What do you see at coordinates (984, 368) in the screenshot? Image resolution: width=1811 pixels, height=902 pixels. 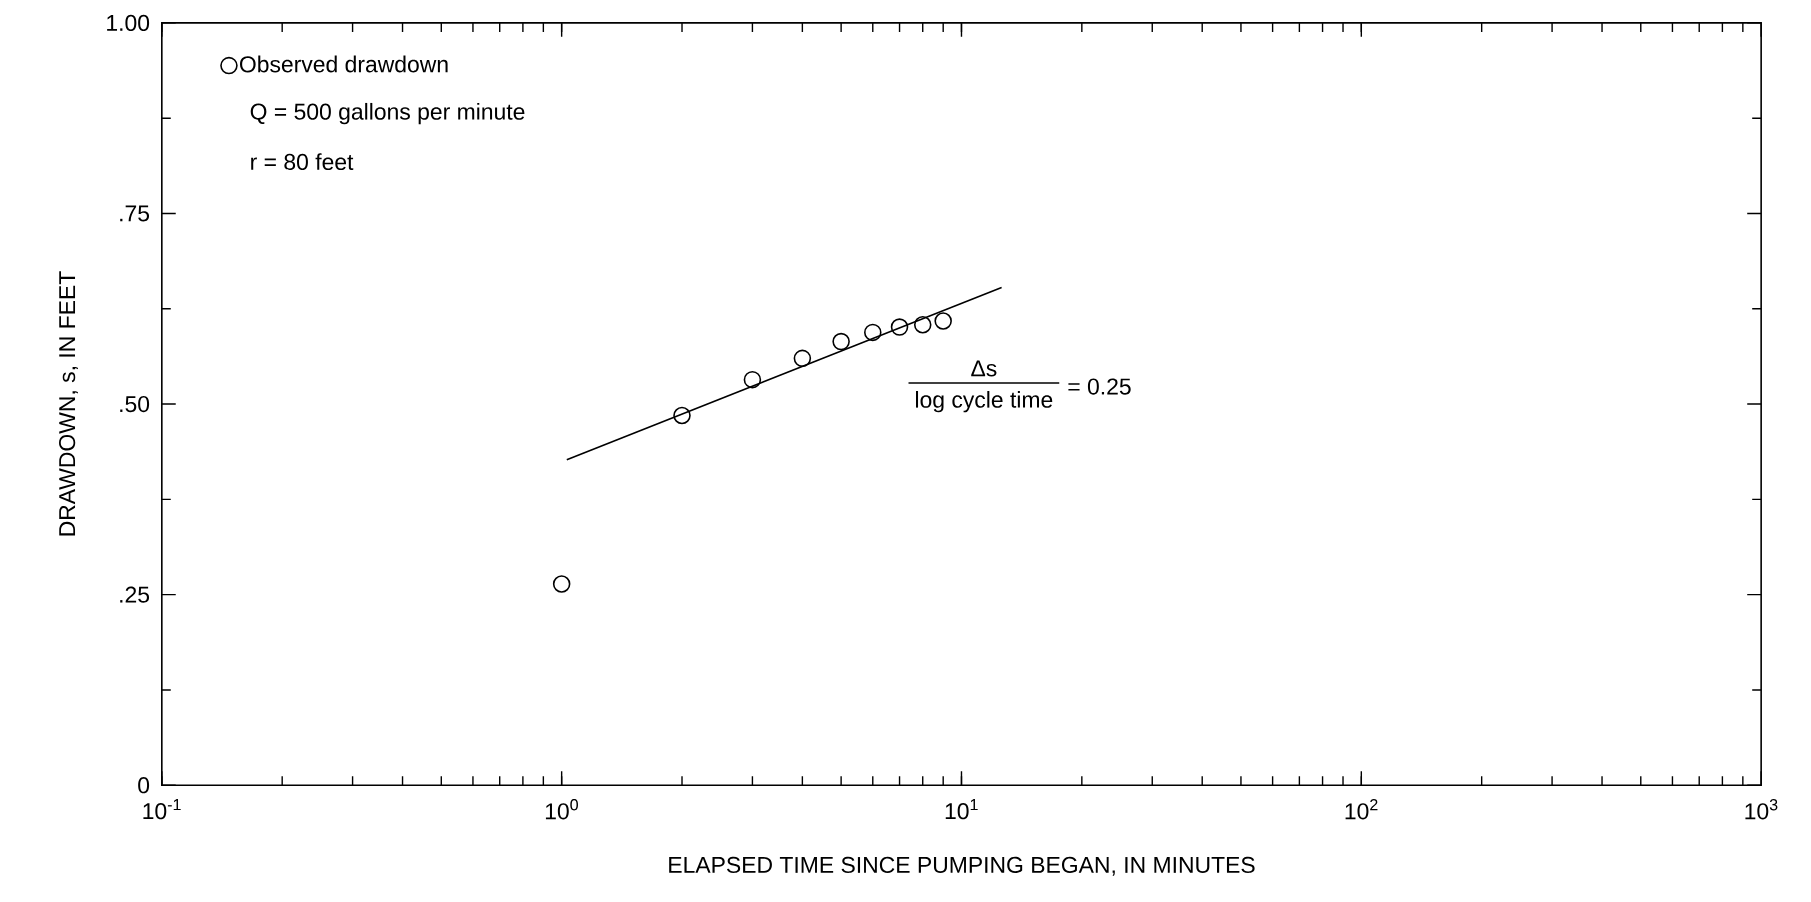 I see `annotation: Δs` at bounding box center [984, 368].